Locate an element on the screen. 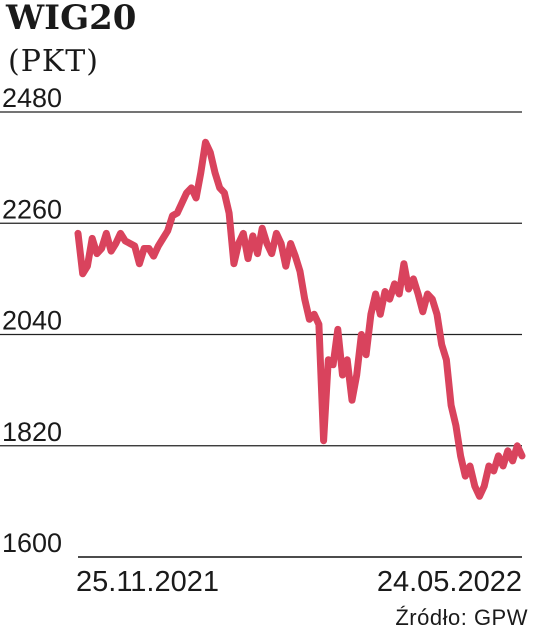 The width and height of the screenshot is (536, 637). y-axis-ticks: 1600 1820 2040 2260 2480 is located at coordinates (32, 320).